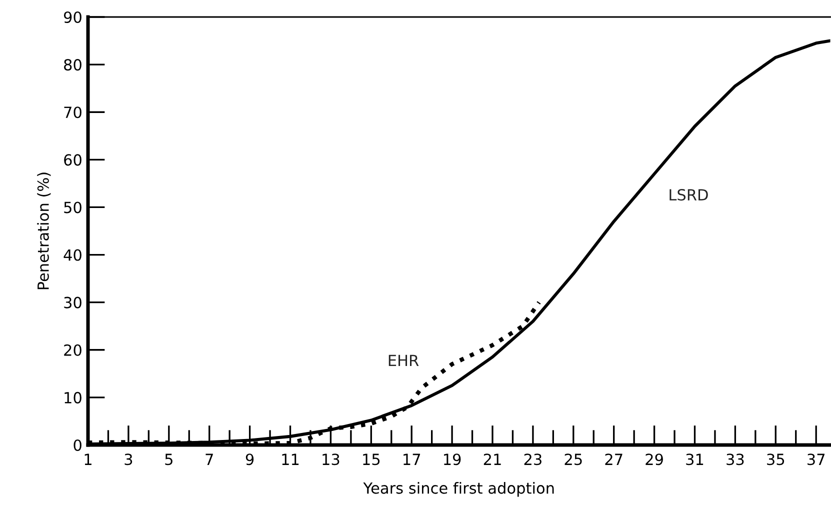  Describe the element at coordinates (128, 460) in the screenshot. I see `x-tick-label: 3` at that location.